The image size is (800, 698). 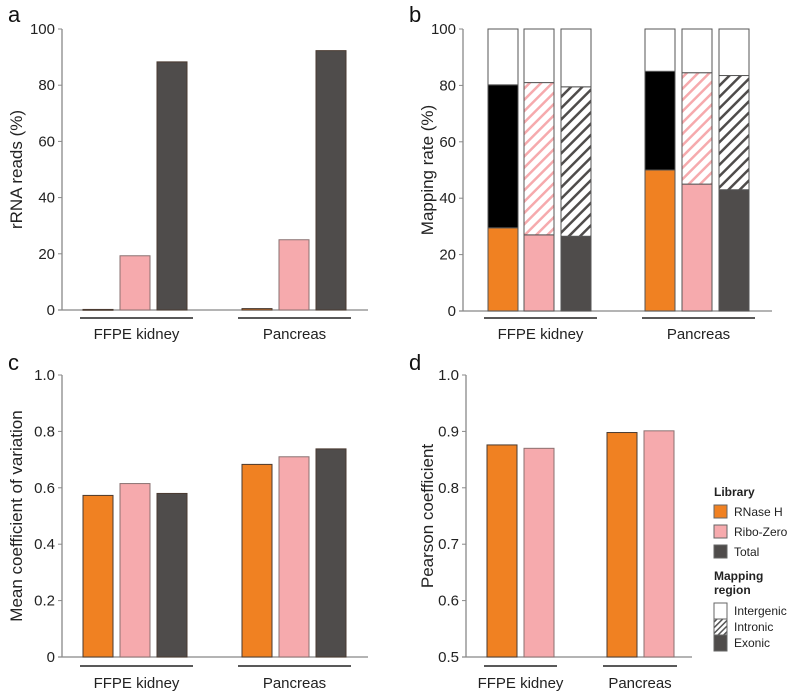 I want to click on y-tick-label: 0.5, so click(x=448, y=657).